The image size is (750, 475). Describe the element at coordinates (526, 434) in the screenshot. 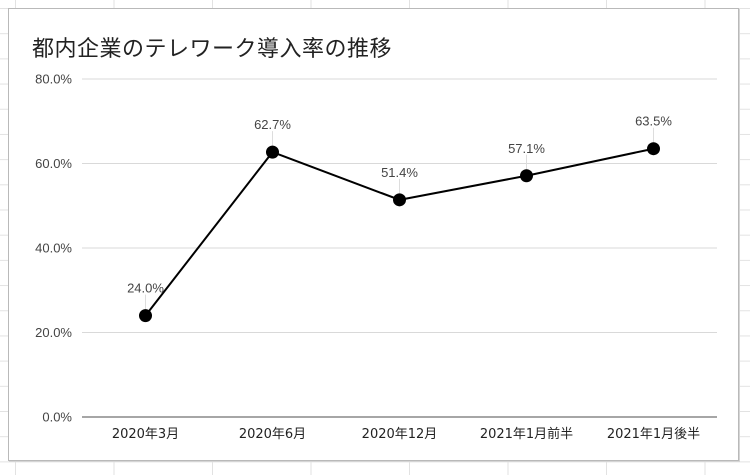

I see `x-tick-label: 2021年1月前半` at that location.